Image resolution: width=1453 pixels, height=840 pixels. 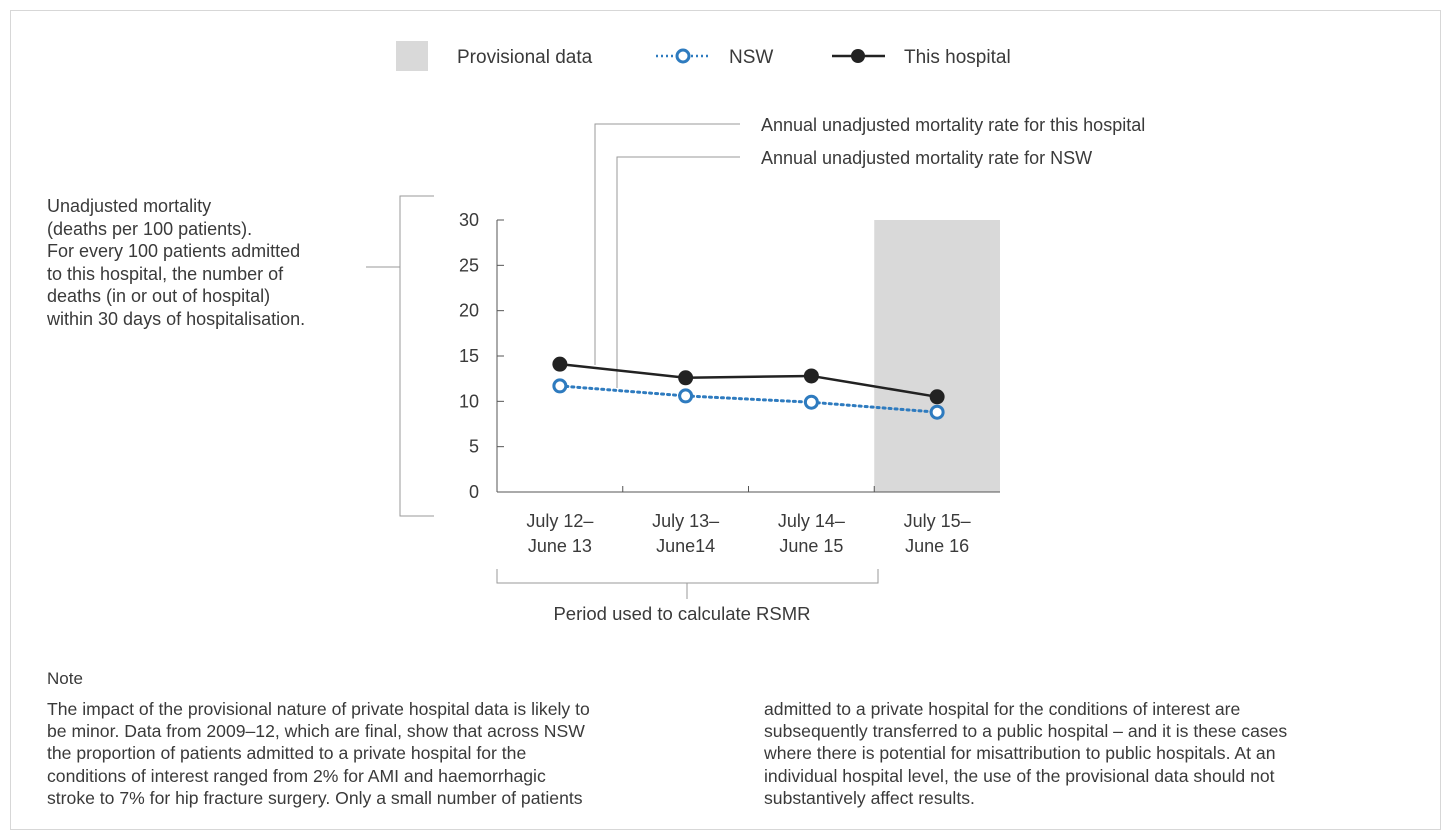 What do you see at coordinates (751, 57) in the screenshot?
I see `legend-nsw-label: NSW` at bounding box center [751, 57].